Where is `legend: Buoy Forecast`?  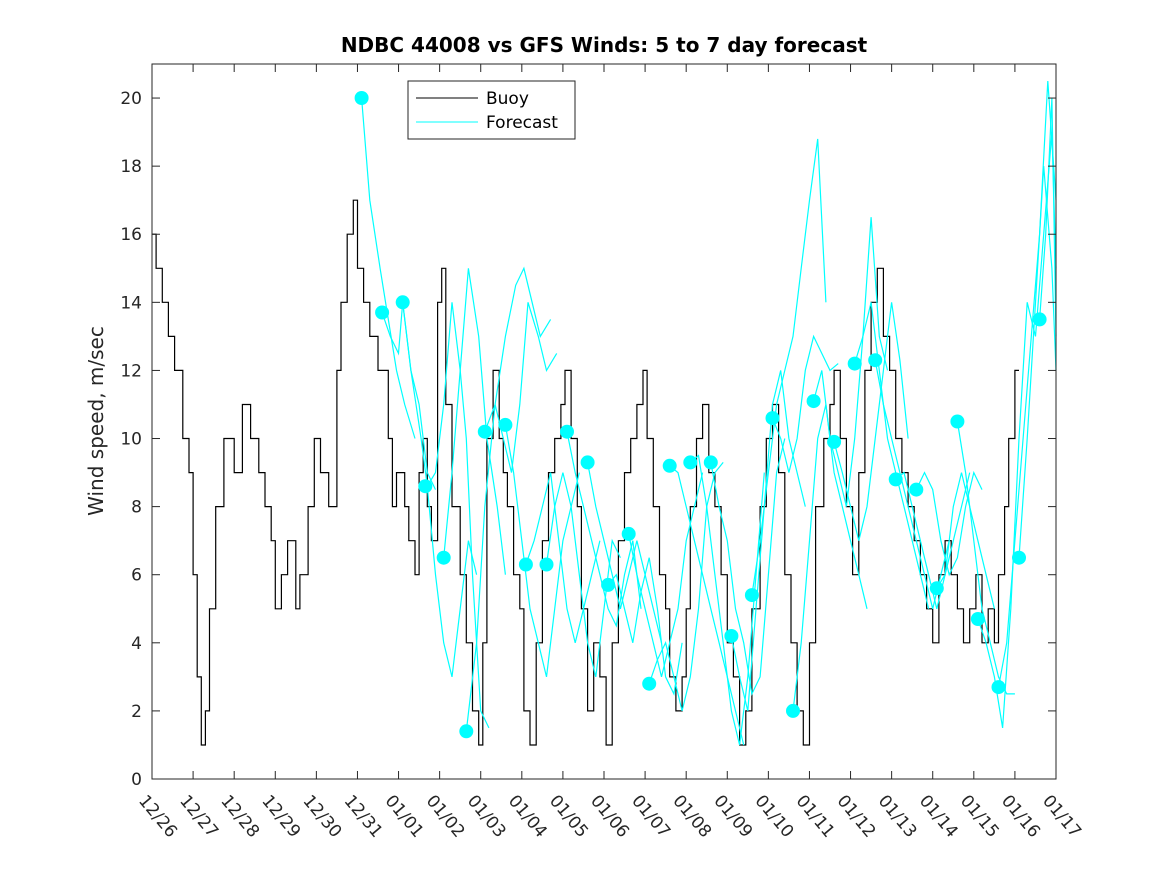
legend: Buoy Forecast is located at coordinates (491, 110).